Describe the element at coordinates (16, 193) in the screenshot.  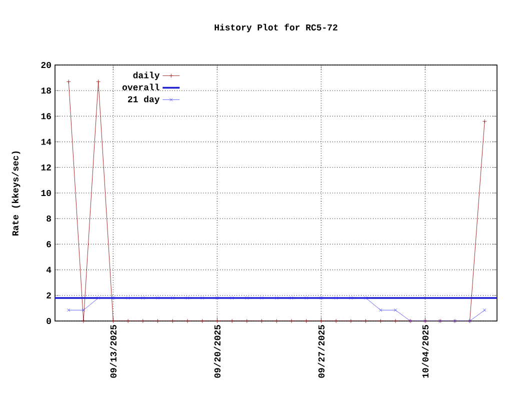
I see `y-axis-title: Rate (kkeys/sec)` at that location.